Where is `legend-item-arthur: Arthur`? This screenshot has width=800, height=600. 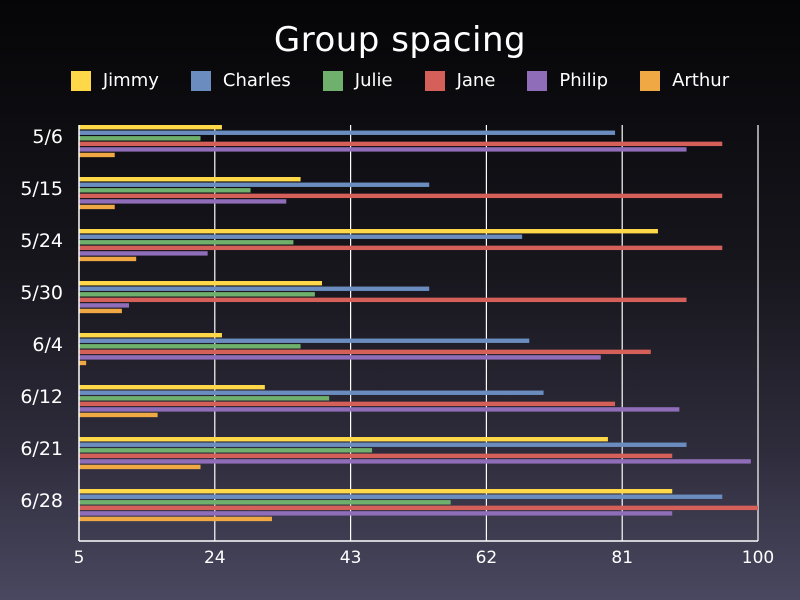 legend-item-arthur: Arthur is located at coordinates (684, 80).